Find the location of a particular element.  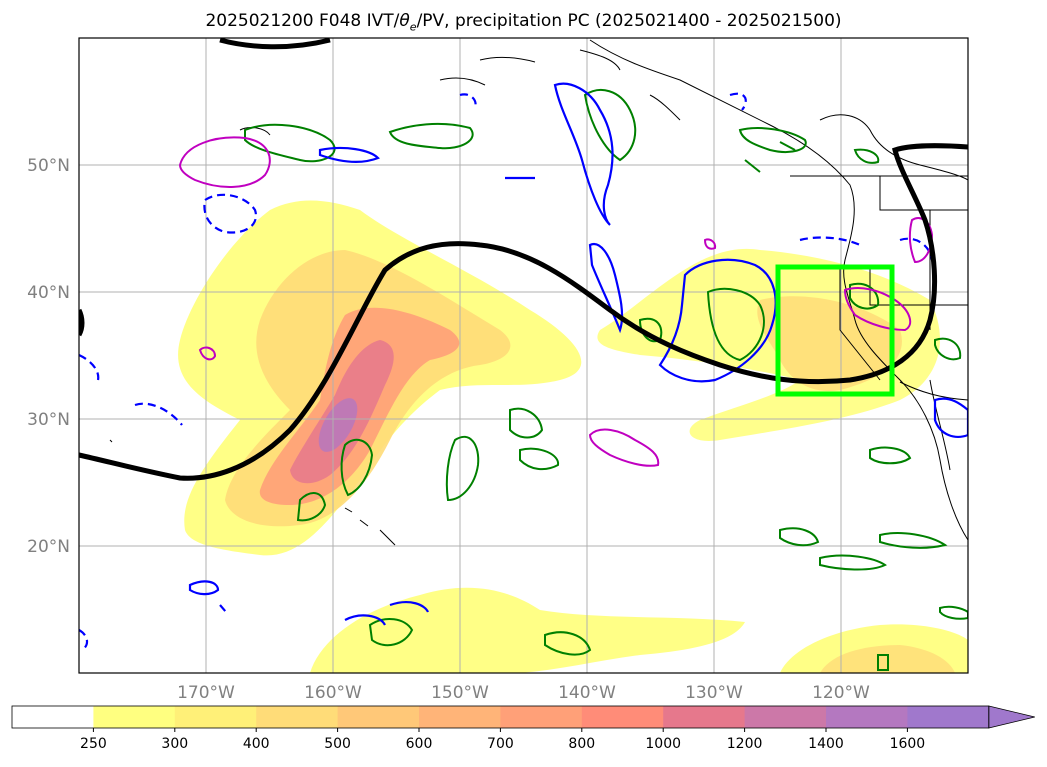

lat-label-40: 40°N is located at coordinates (48, 293).